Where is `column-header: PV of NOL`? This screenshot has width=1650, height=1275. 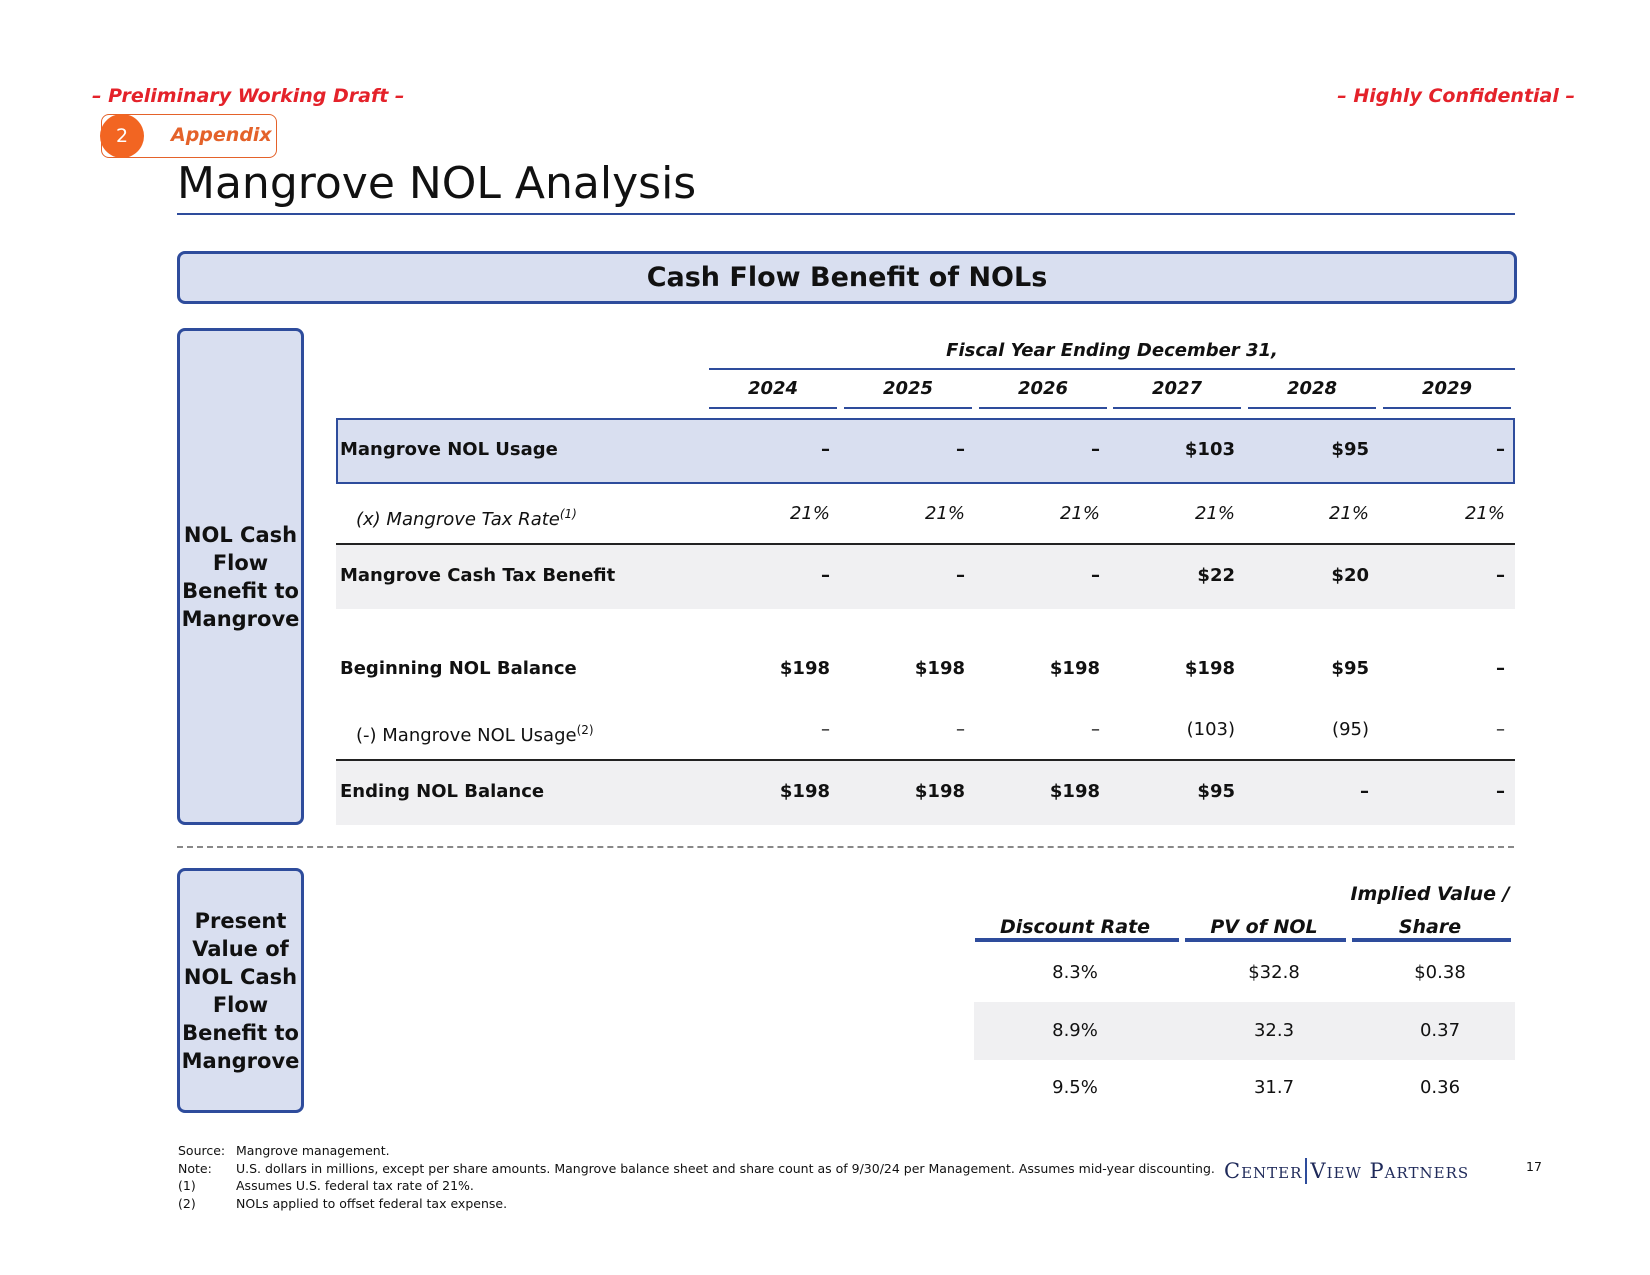
column-header: PV of NOL is located at coordinates (1264, 927).